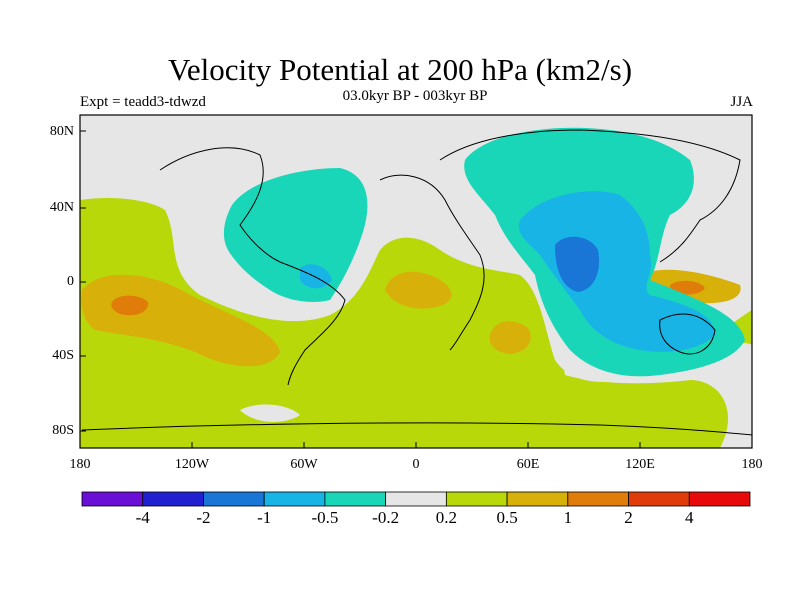 This screenshot has width=800, height=600. I want to click on positive-patch-madagascar, so click(510, 337).